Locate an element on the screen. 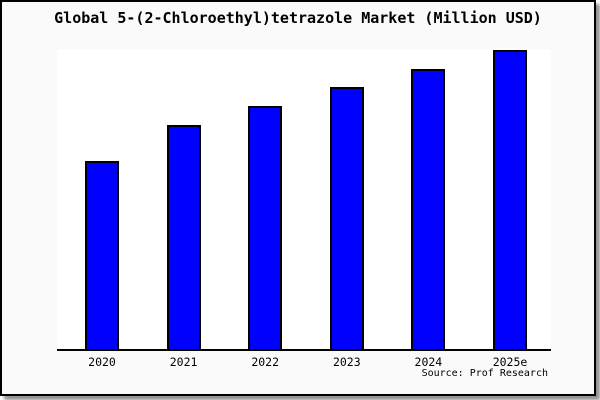 Image resolution: width=600 pixels, height=400 pixels. bar-2023 is located at coordinates (346, 217).